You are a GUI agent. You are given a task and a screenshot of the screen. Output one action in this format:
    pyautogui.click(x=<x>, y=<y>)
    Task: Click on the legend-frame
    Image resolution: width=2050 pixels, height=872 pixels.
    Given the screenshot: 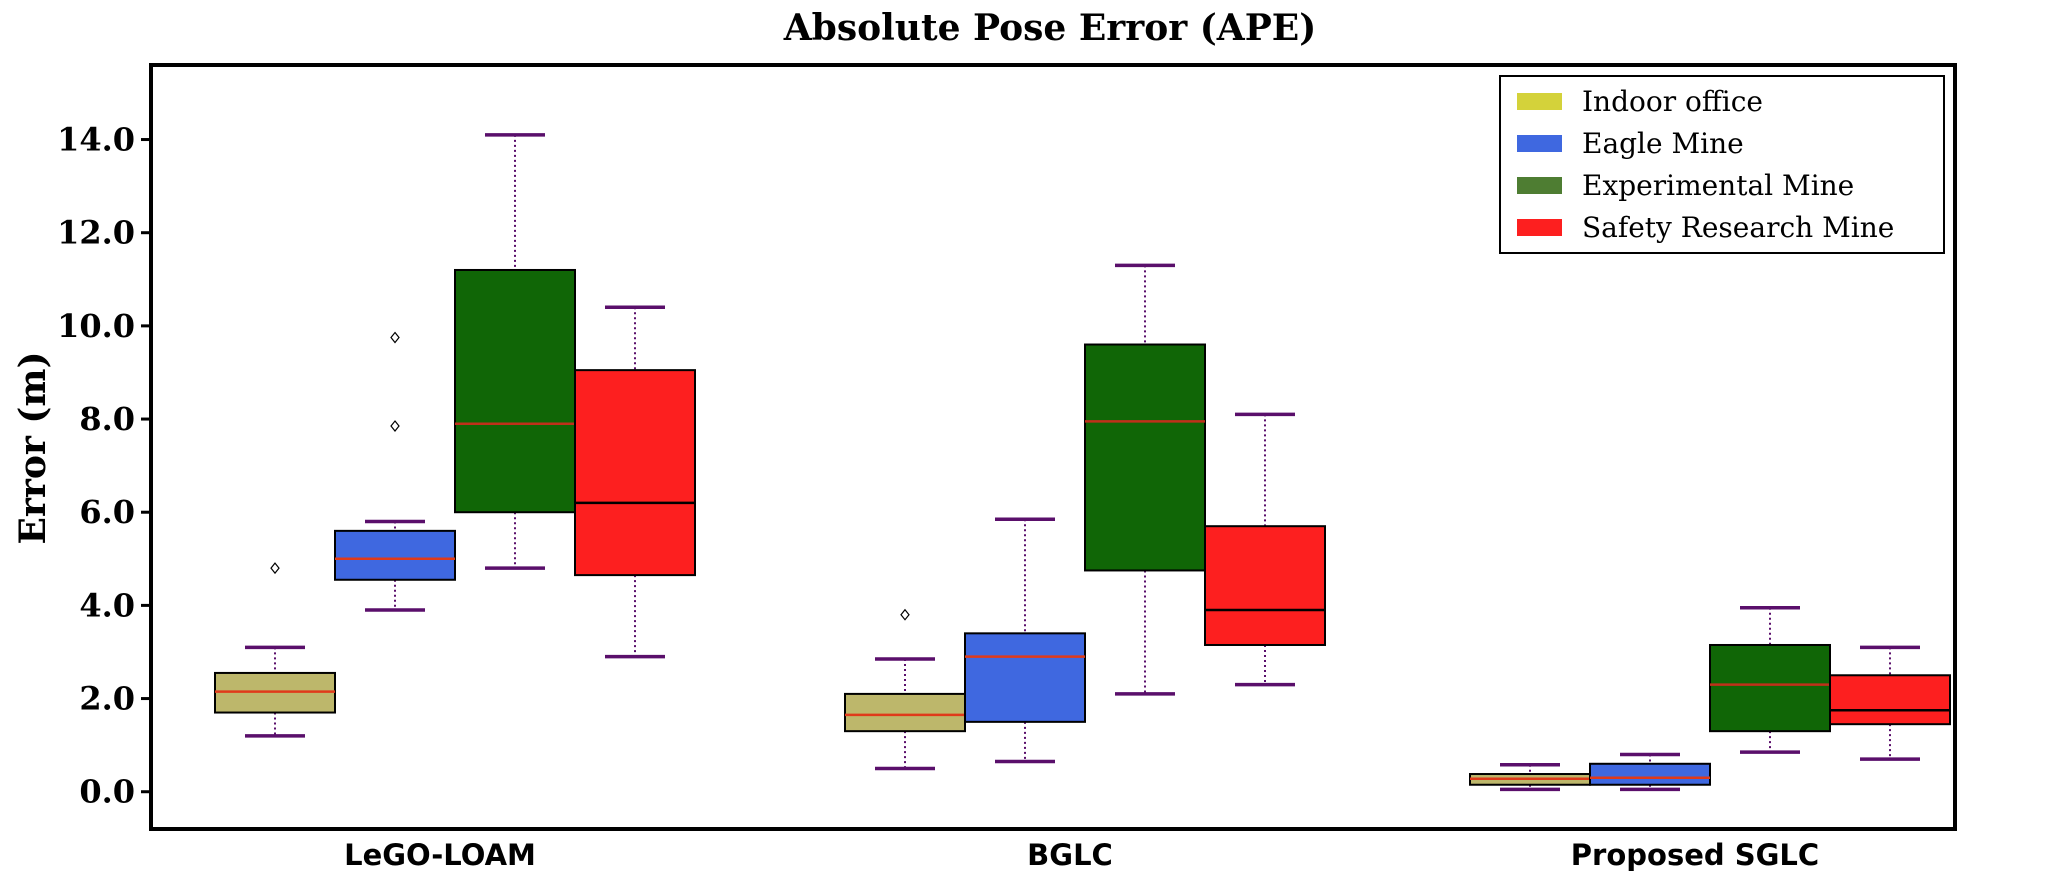 What is the action you would take?
    pyautogui.click(x=1722, y=164)
    